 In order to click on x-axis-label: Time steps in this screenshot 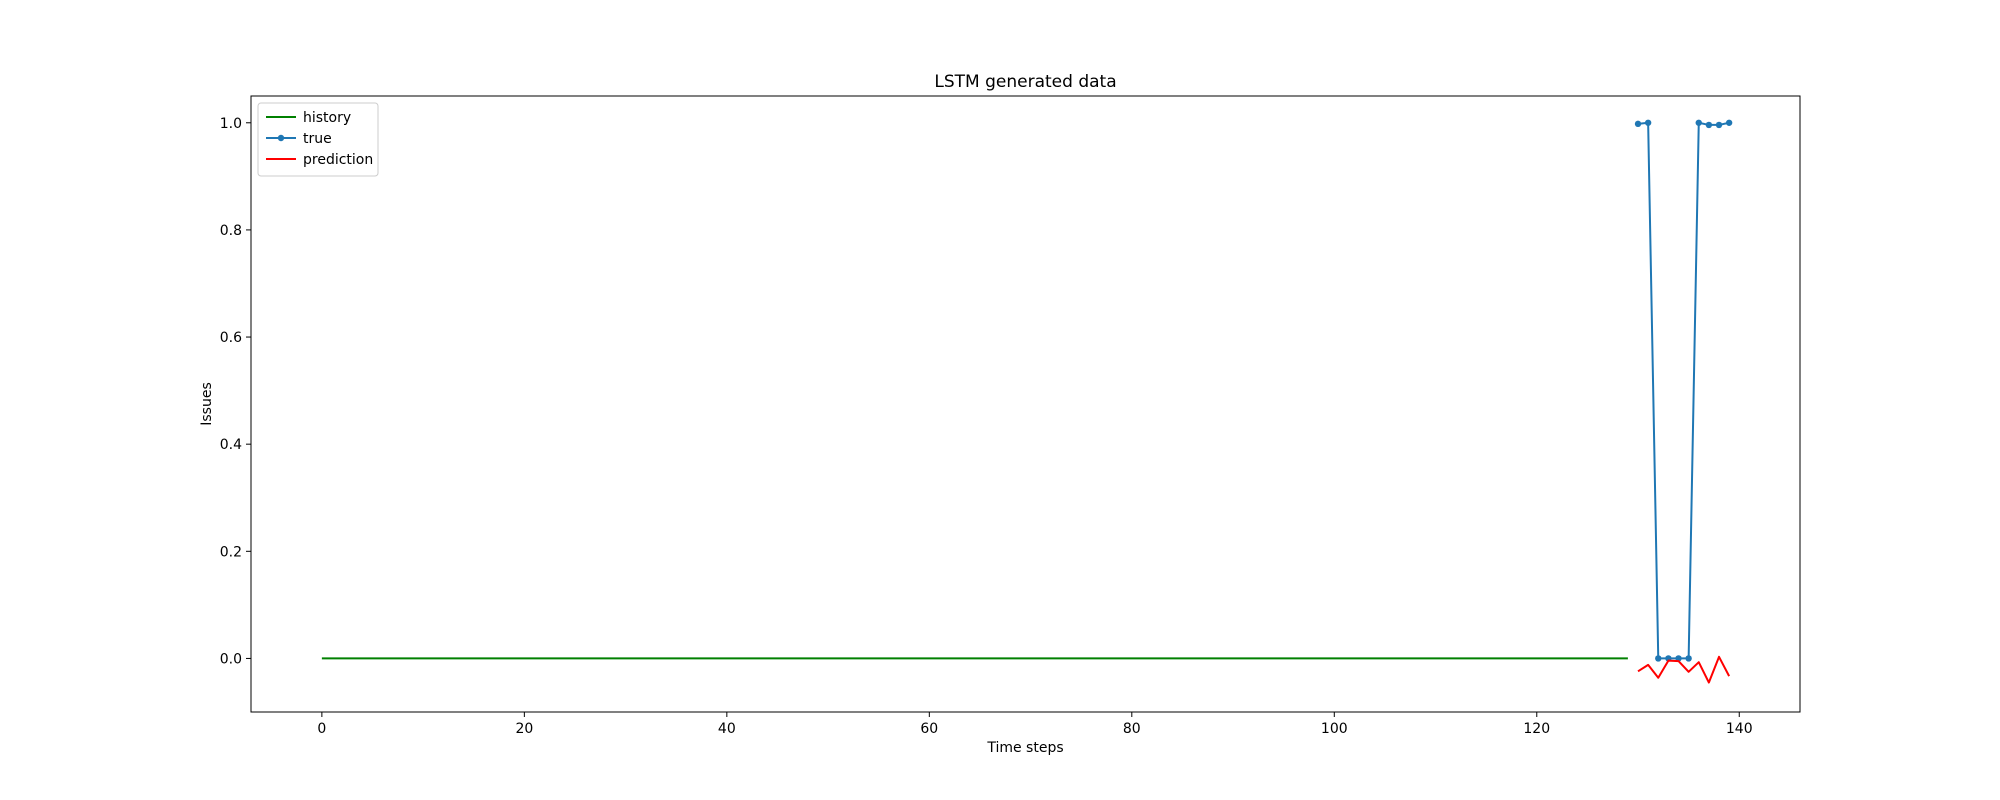, I will do `click(1024, 748)`.